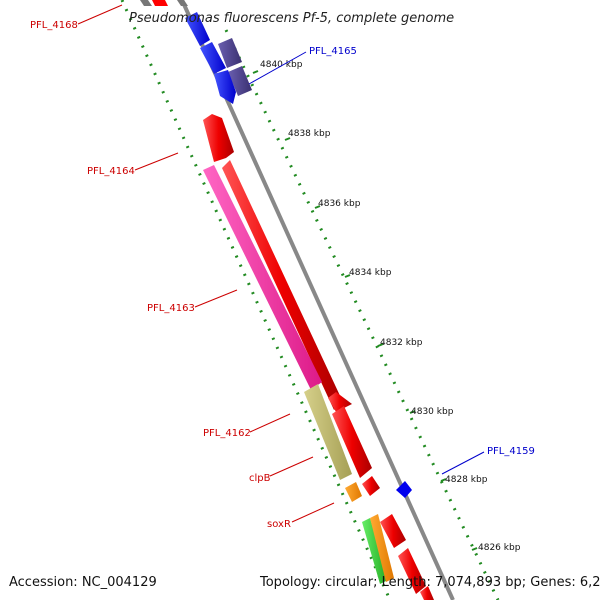 The width and height of the screenshot is (600, 600). What do you see at coordinates (339, 204) in the screenshot?
I see `tick-label: 4836 kbp` at bounding box center [339, 204].